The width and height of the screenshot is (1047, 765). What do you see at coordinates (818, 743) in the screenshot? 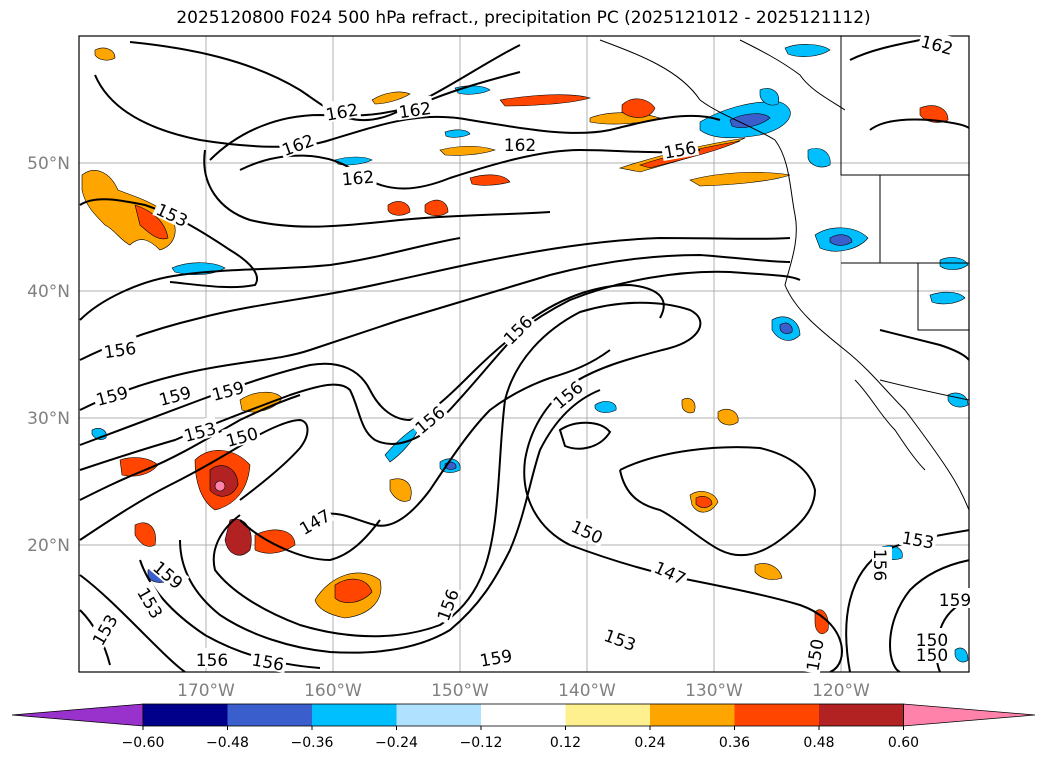
I see `colorbar-tick-label: 0.48` at bounding box center [818, 743].